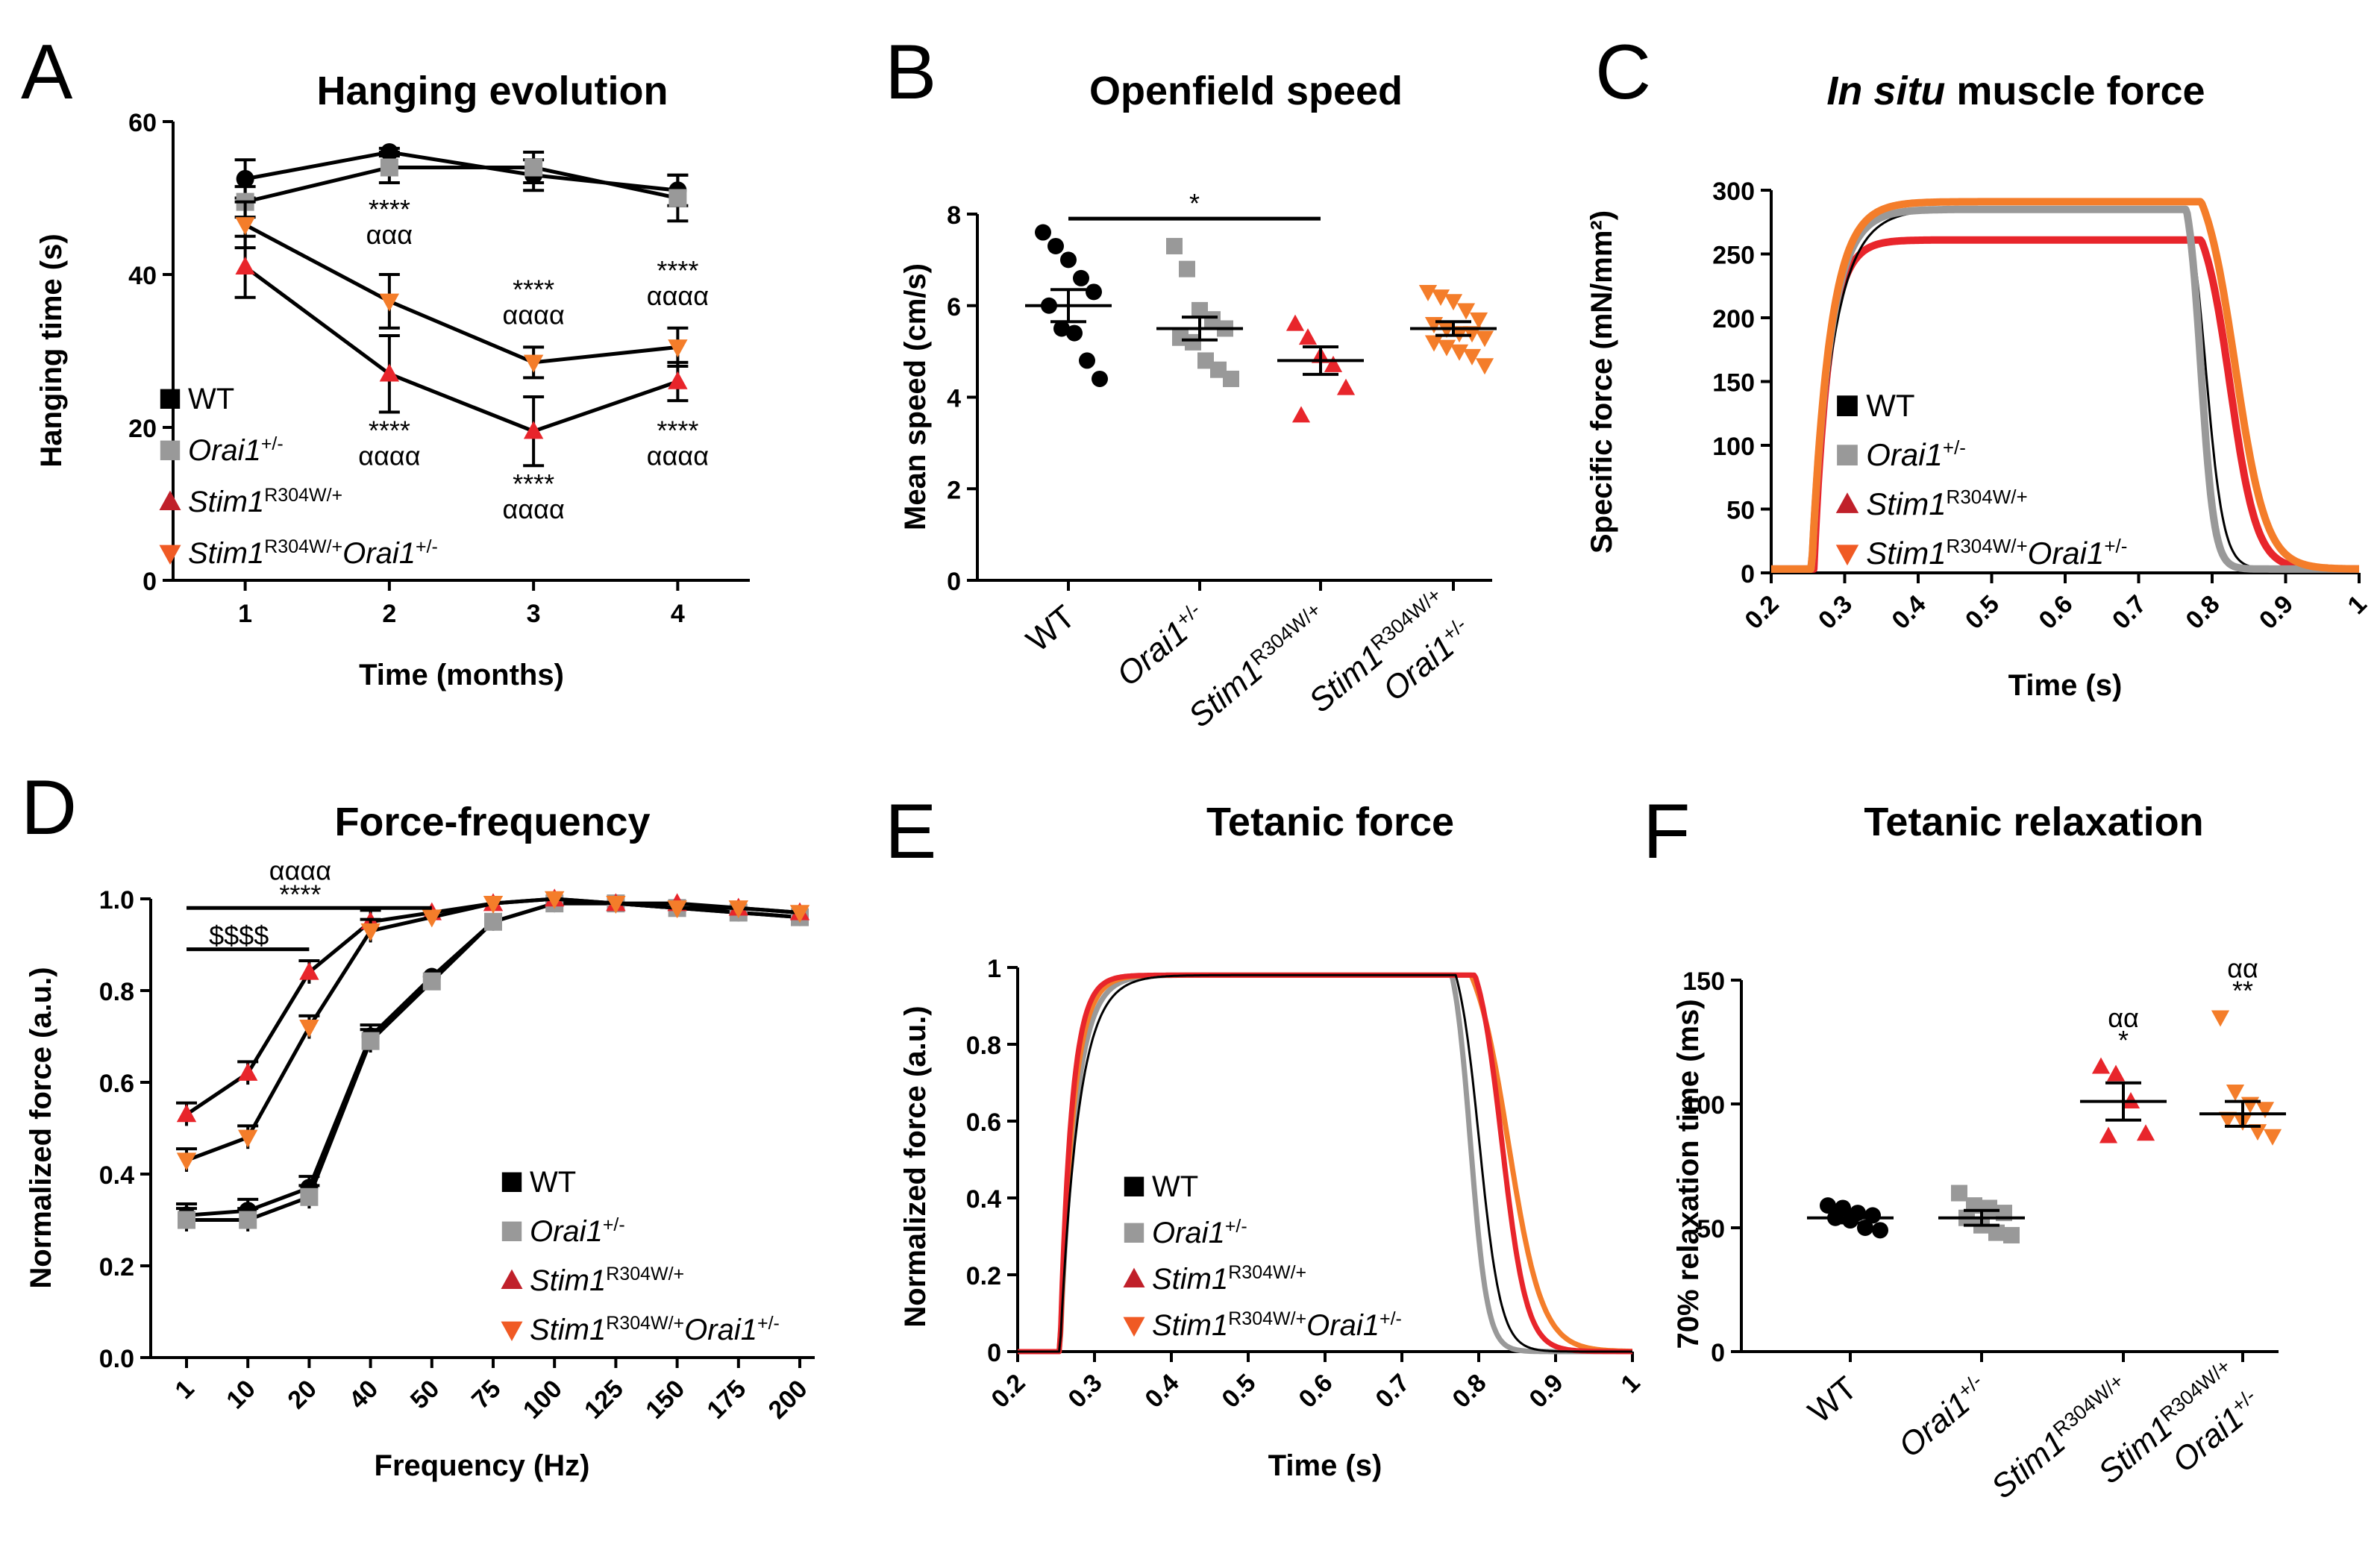  What do you see at coordinates (665, 1400) in the screenshot?
I see `xtick-label-D: 150` at bounding box center [665, 1400].